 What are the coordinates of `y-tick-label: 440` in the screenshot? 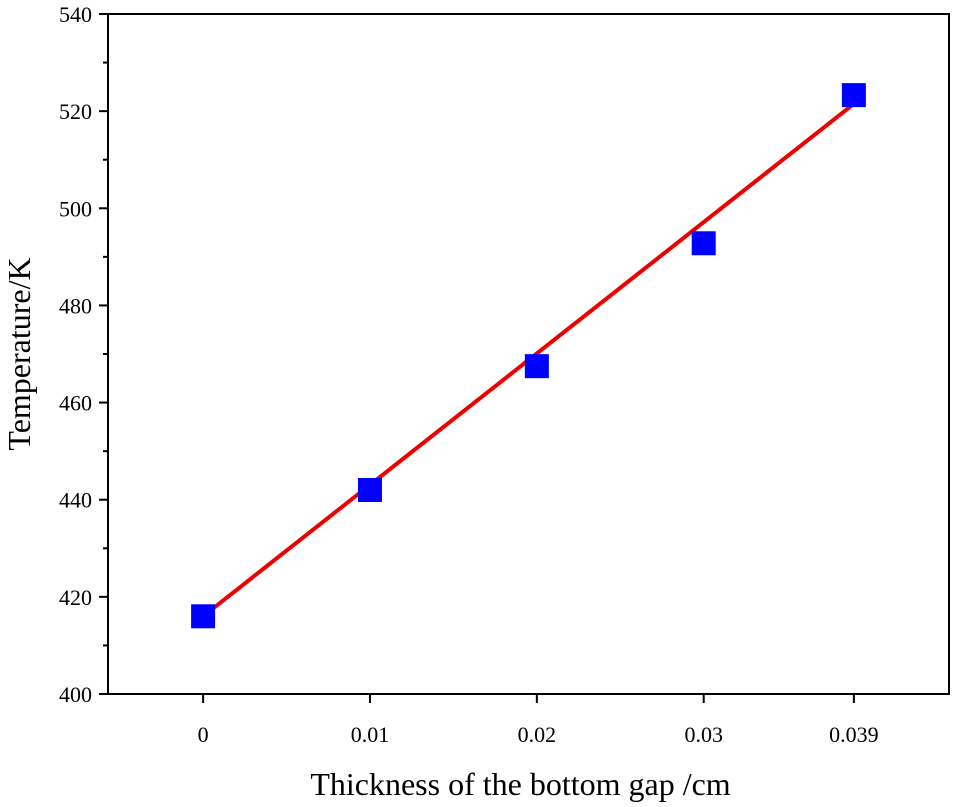 It's located at (75, 500).